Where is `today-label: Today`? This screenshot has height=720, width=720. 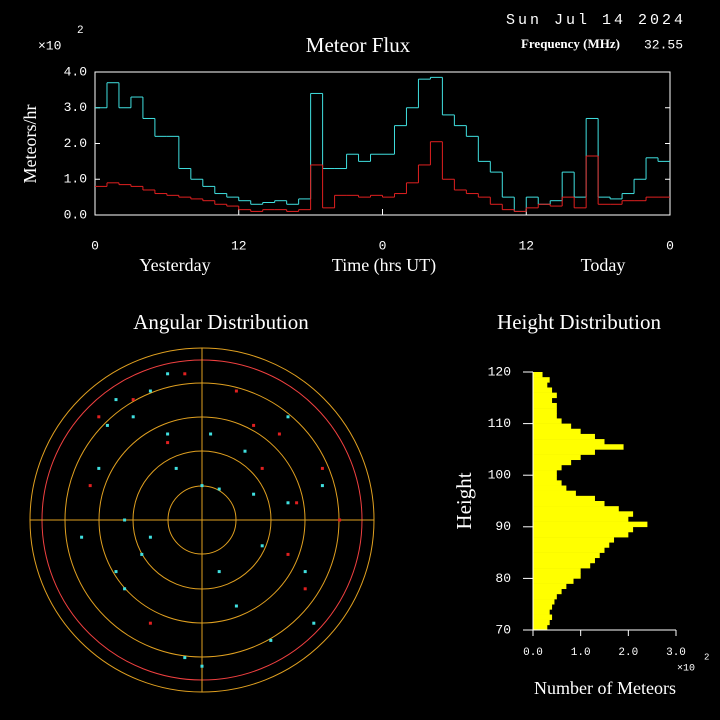 today-label: Today is located at coordinates (603, 265).